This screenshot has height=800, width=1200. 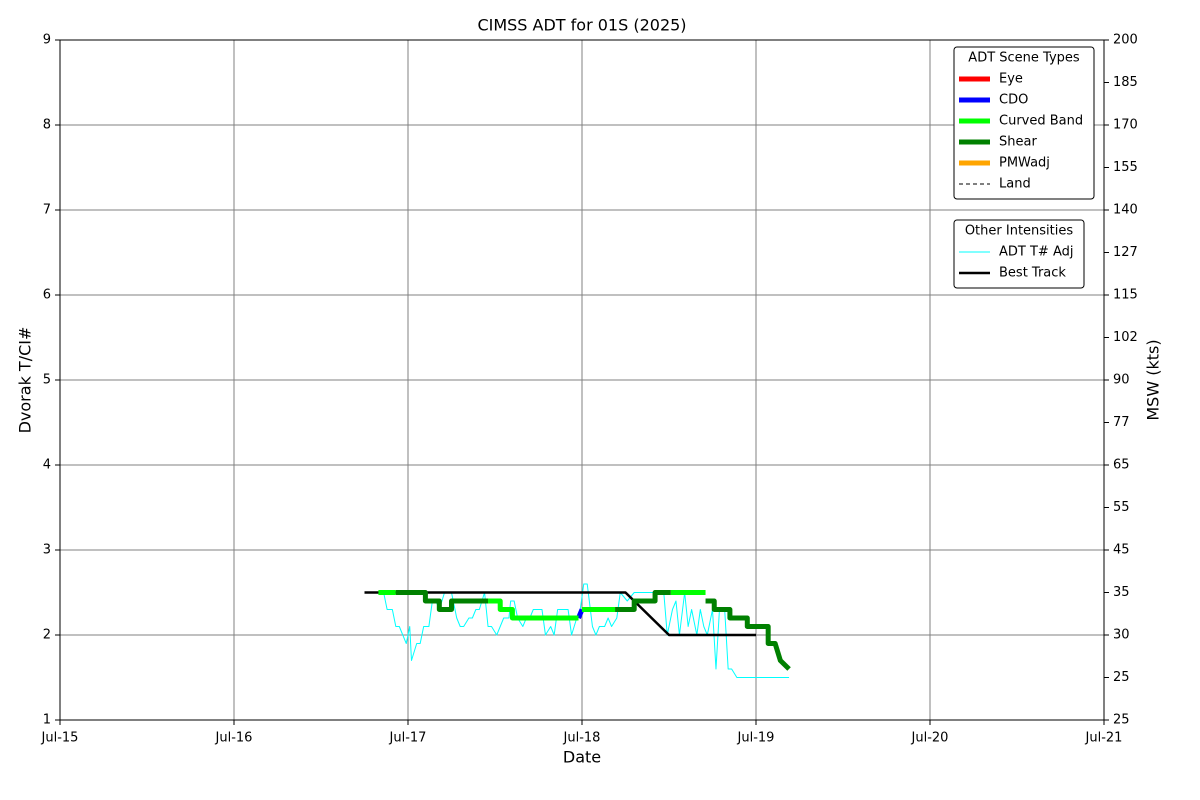 I want to click on y2-tick-label: 65, so click(x=1121, y=465).